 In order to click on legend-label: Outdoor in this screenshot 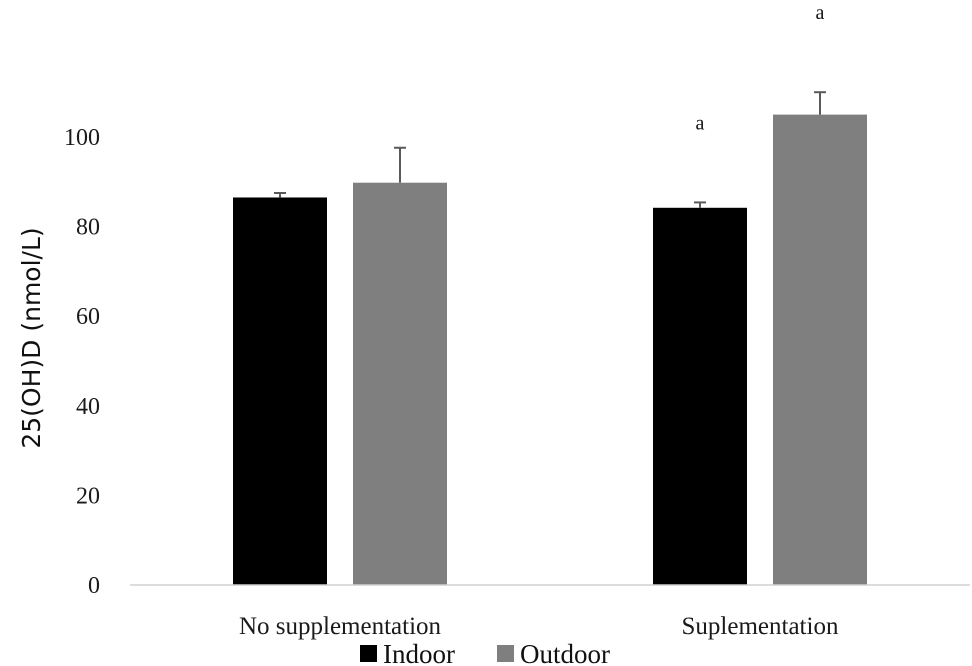, I will do `click(565, 652)`.